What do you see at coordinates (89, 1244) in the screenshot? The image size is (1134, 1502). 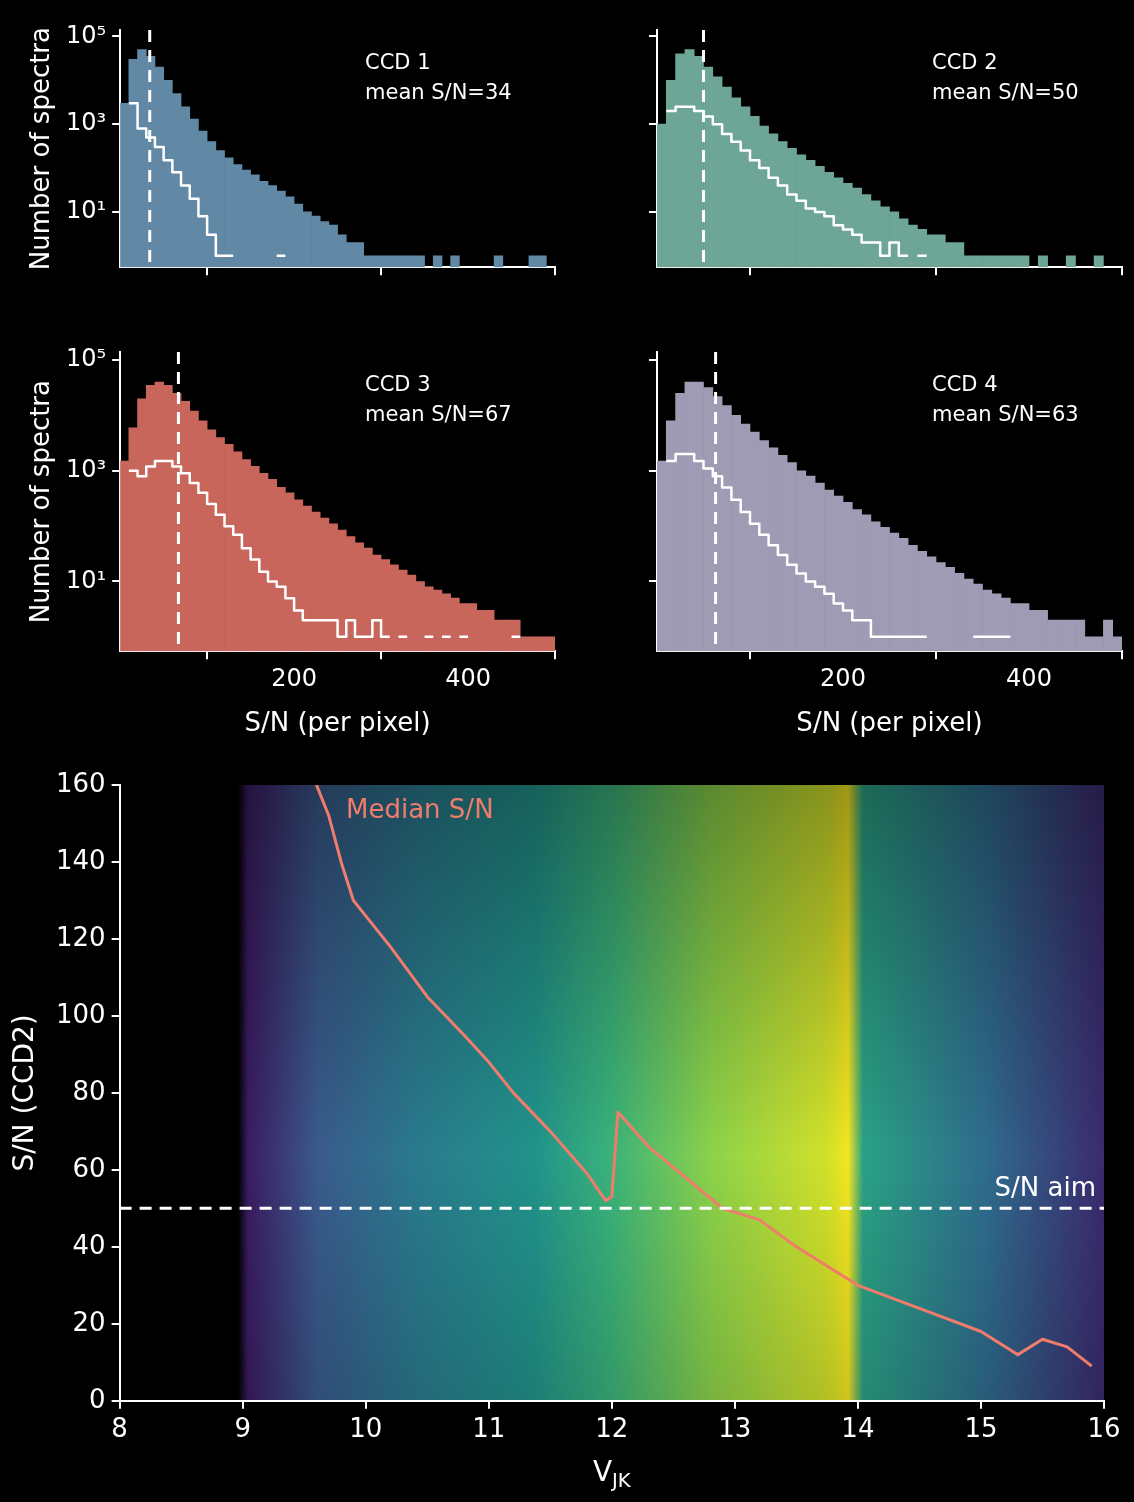 I see `y-tick-label: 40` at bounding box center [89, 1244].